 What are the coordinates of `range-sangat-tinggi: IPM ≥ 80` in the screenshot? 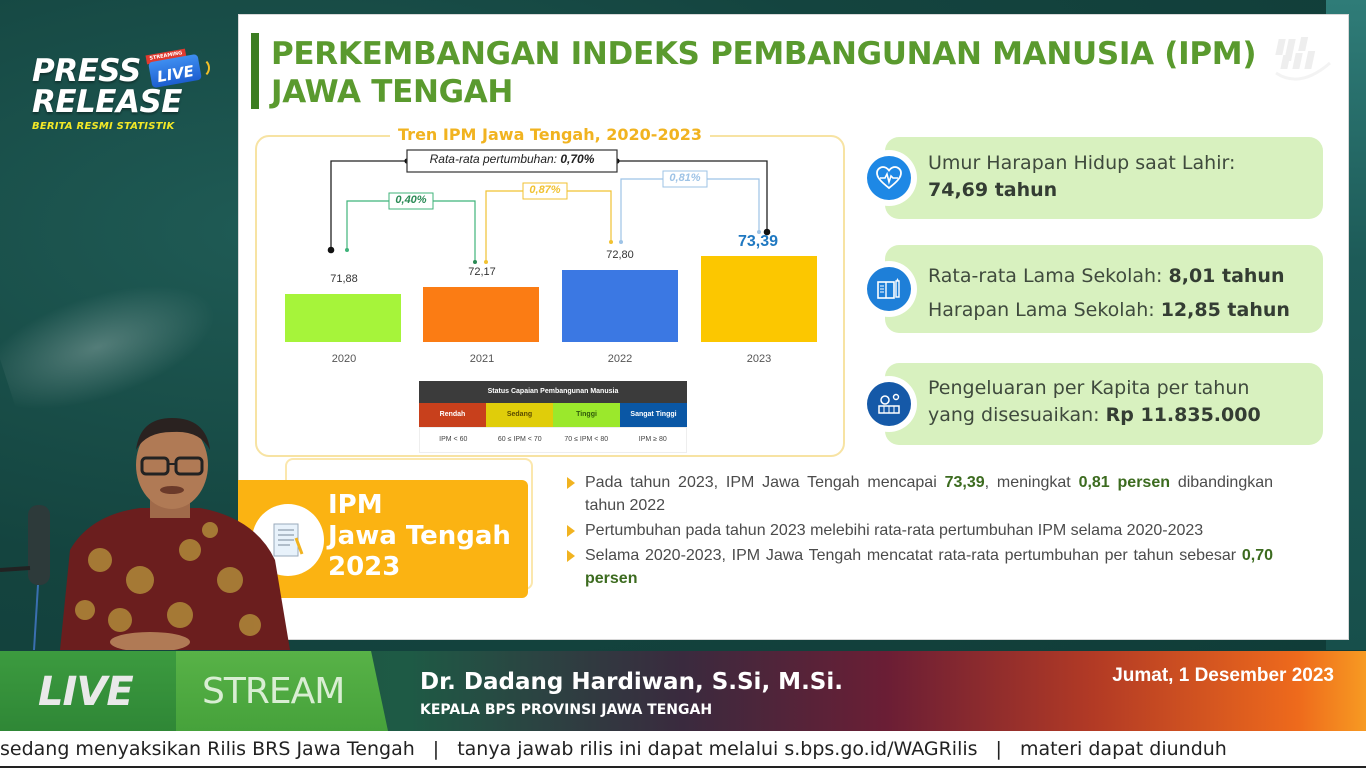 It's located at (652, 440).